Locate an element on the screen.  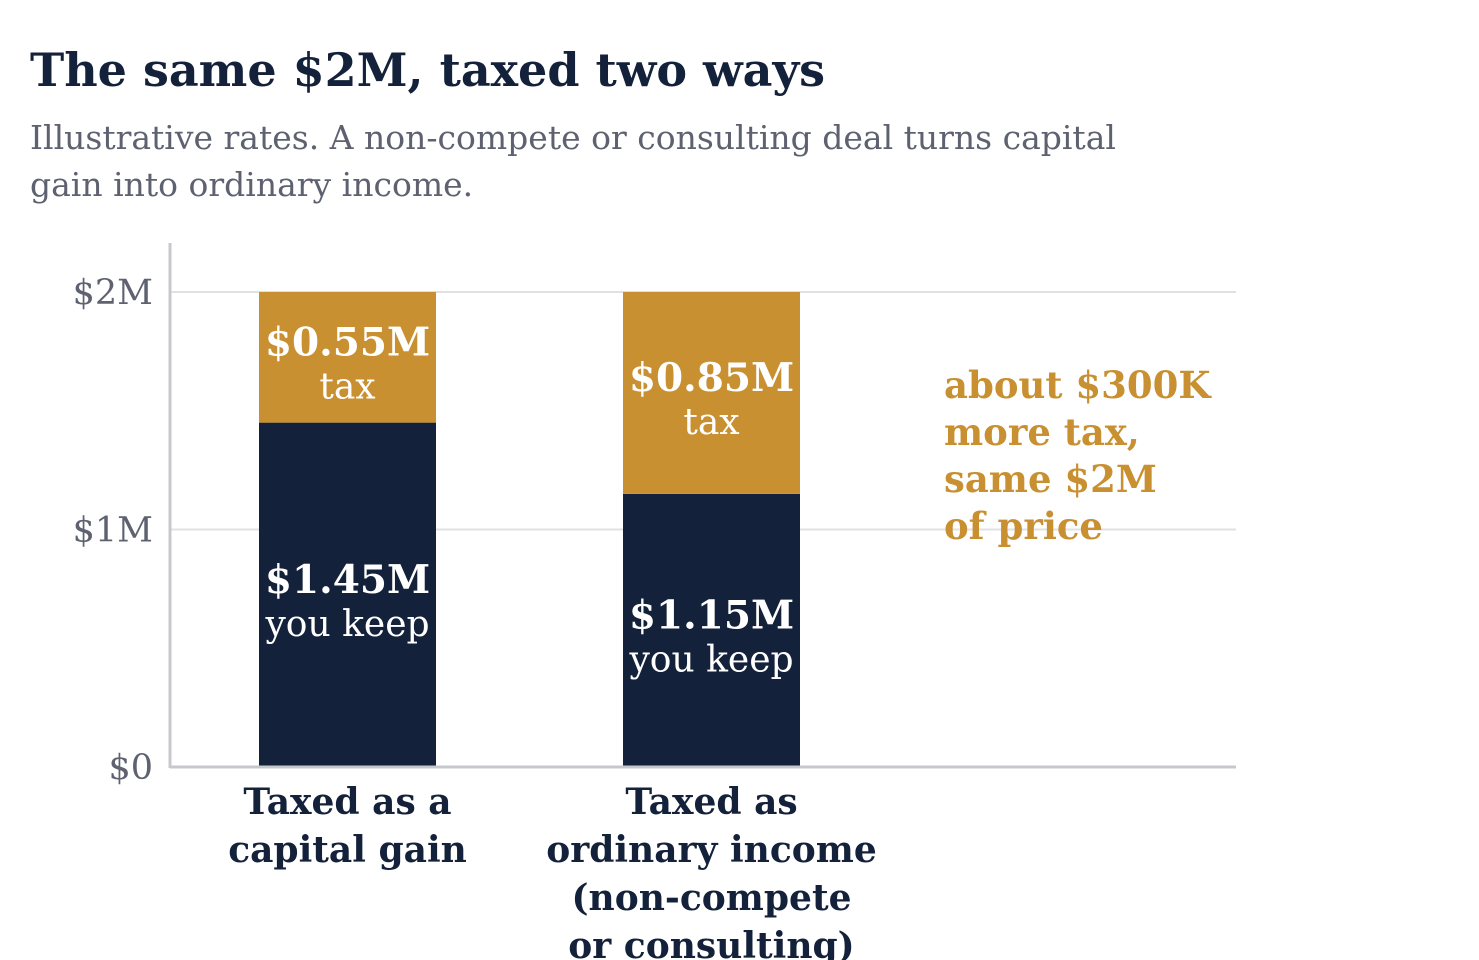
segment-caption-1-1: tax is located at coordinates (711, 422).